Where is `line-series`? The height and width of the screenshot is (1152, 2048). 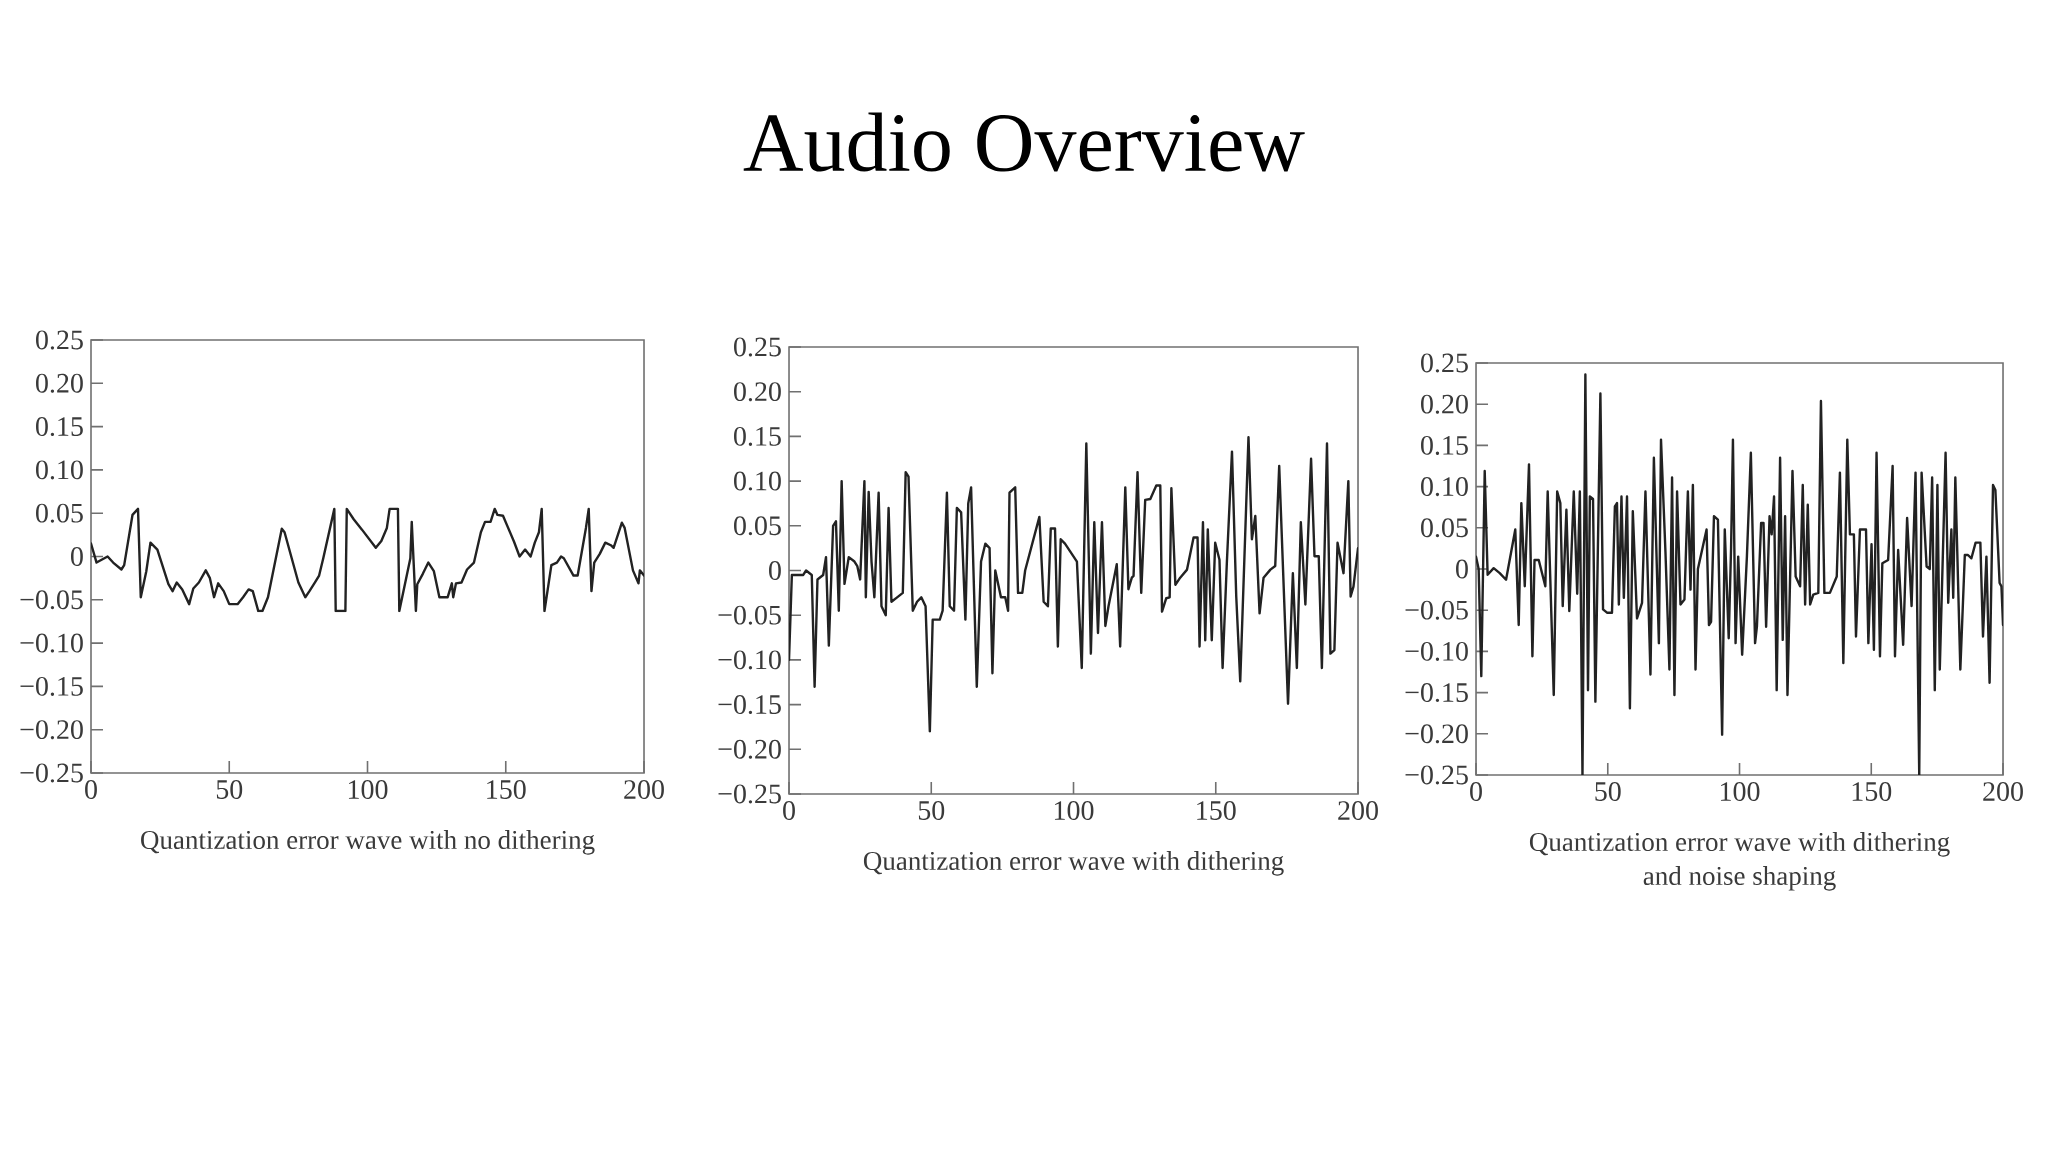 line-series is located at coordinates (1074, 584).